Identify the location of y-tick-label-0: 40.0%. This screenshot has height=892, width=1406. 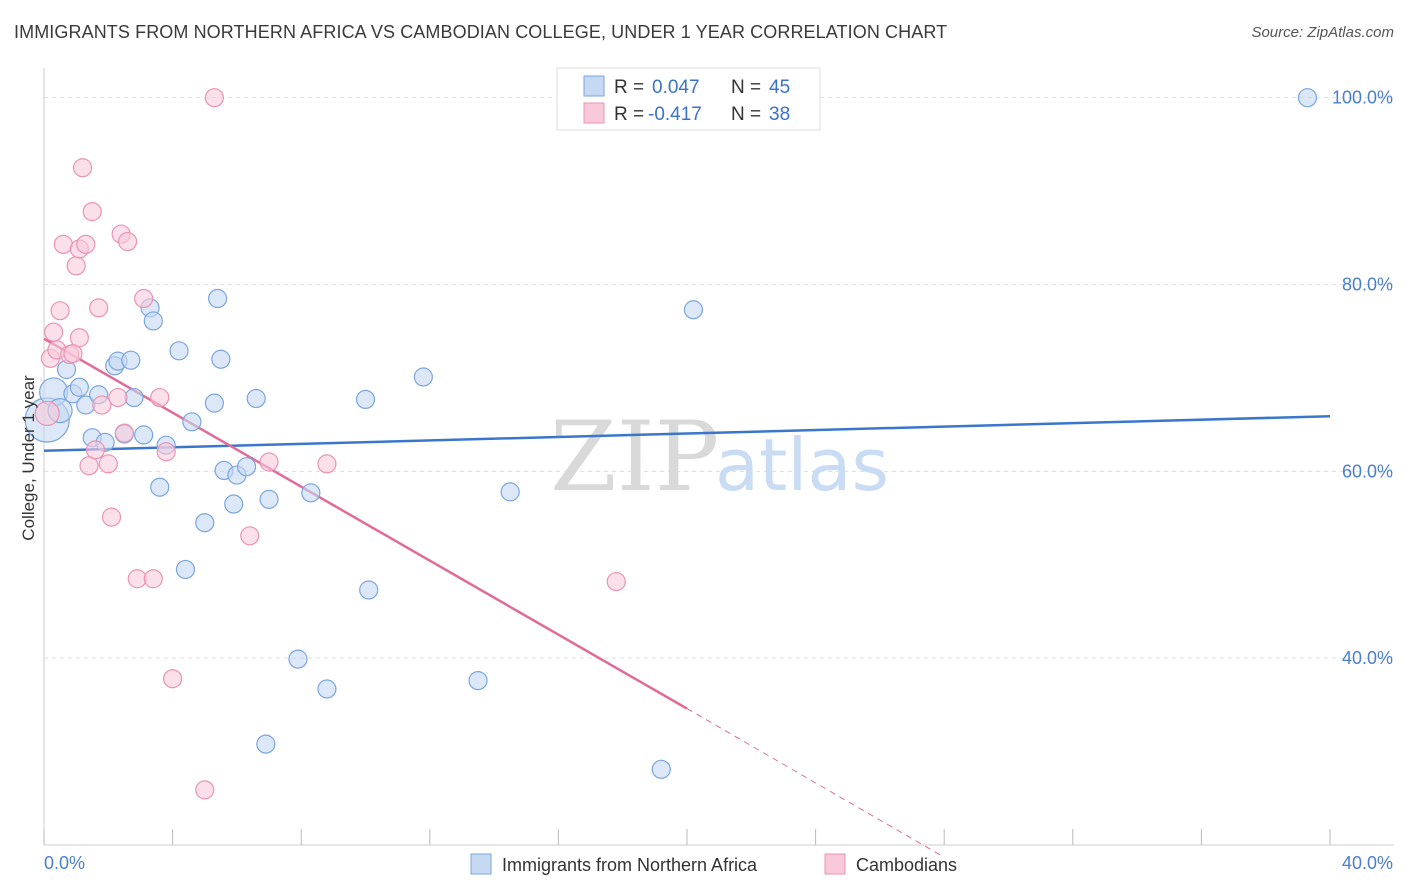
(1367, 658).